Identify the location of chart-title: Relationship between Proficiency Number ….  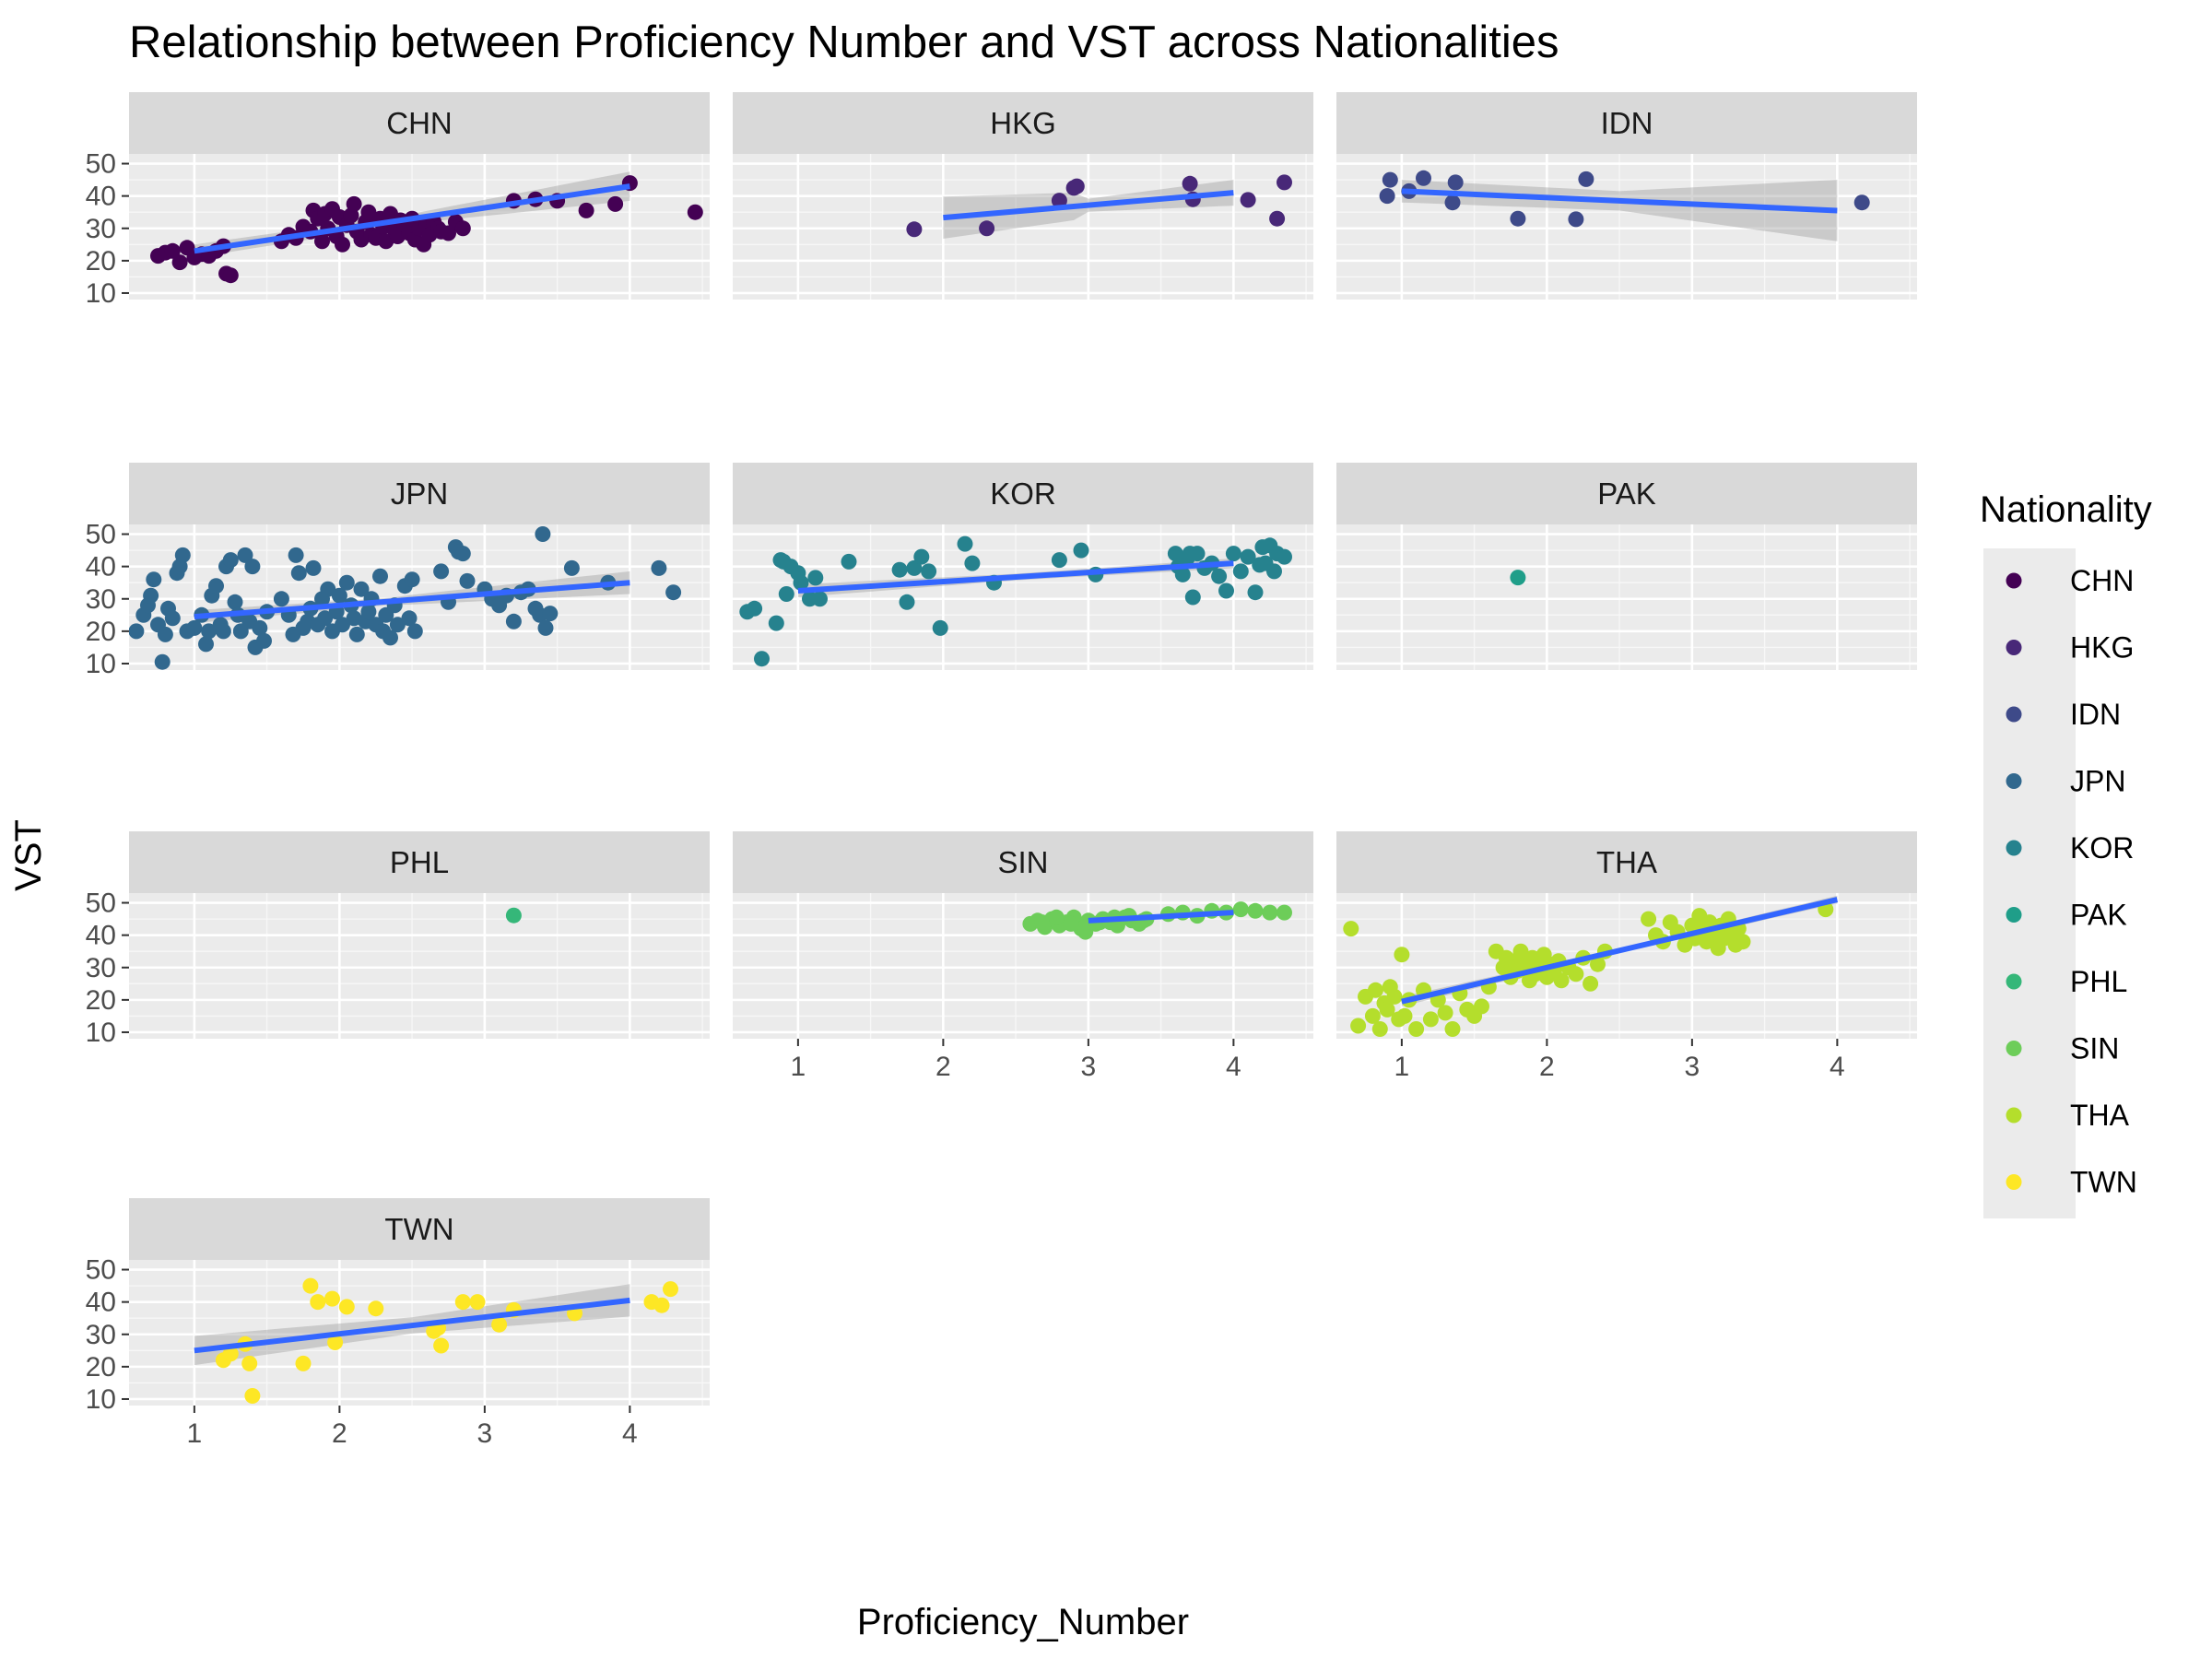
(844, 42).